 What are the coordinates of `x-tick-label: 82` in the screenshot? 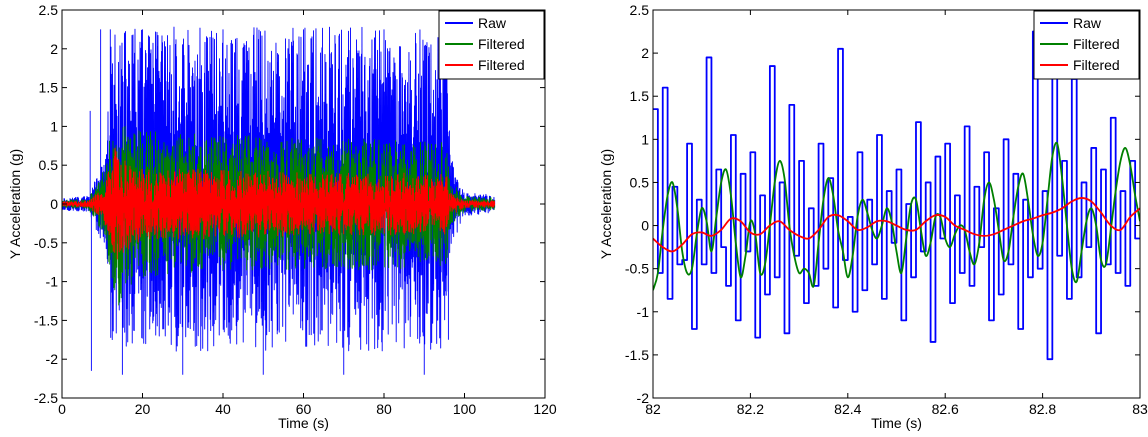 It's located at (653, 409).